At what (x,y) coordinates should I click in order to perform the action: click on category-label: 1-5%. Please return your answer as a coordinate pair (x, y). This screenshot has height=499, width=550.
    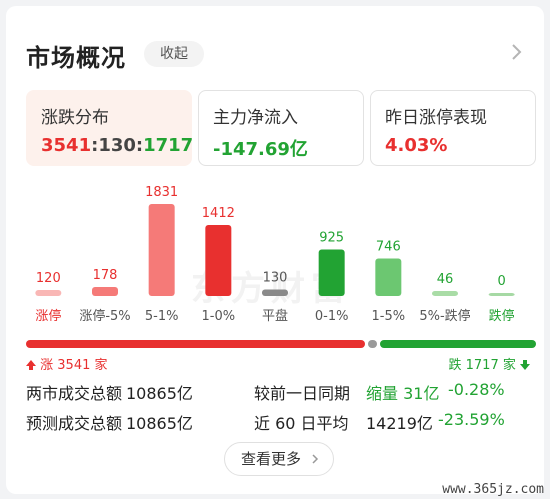
    Looking at the image, I should click on (389, 316).